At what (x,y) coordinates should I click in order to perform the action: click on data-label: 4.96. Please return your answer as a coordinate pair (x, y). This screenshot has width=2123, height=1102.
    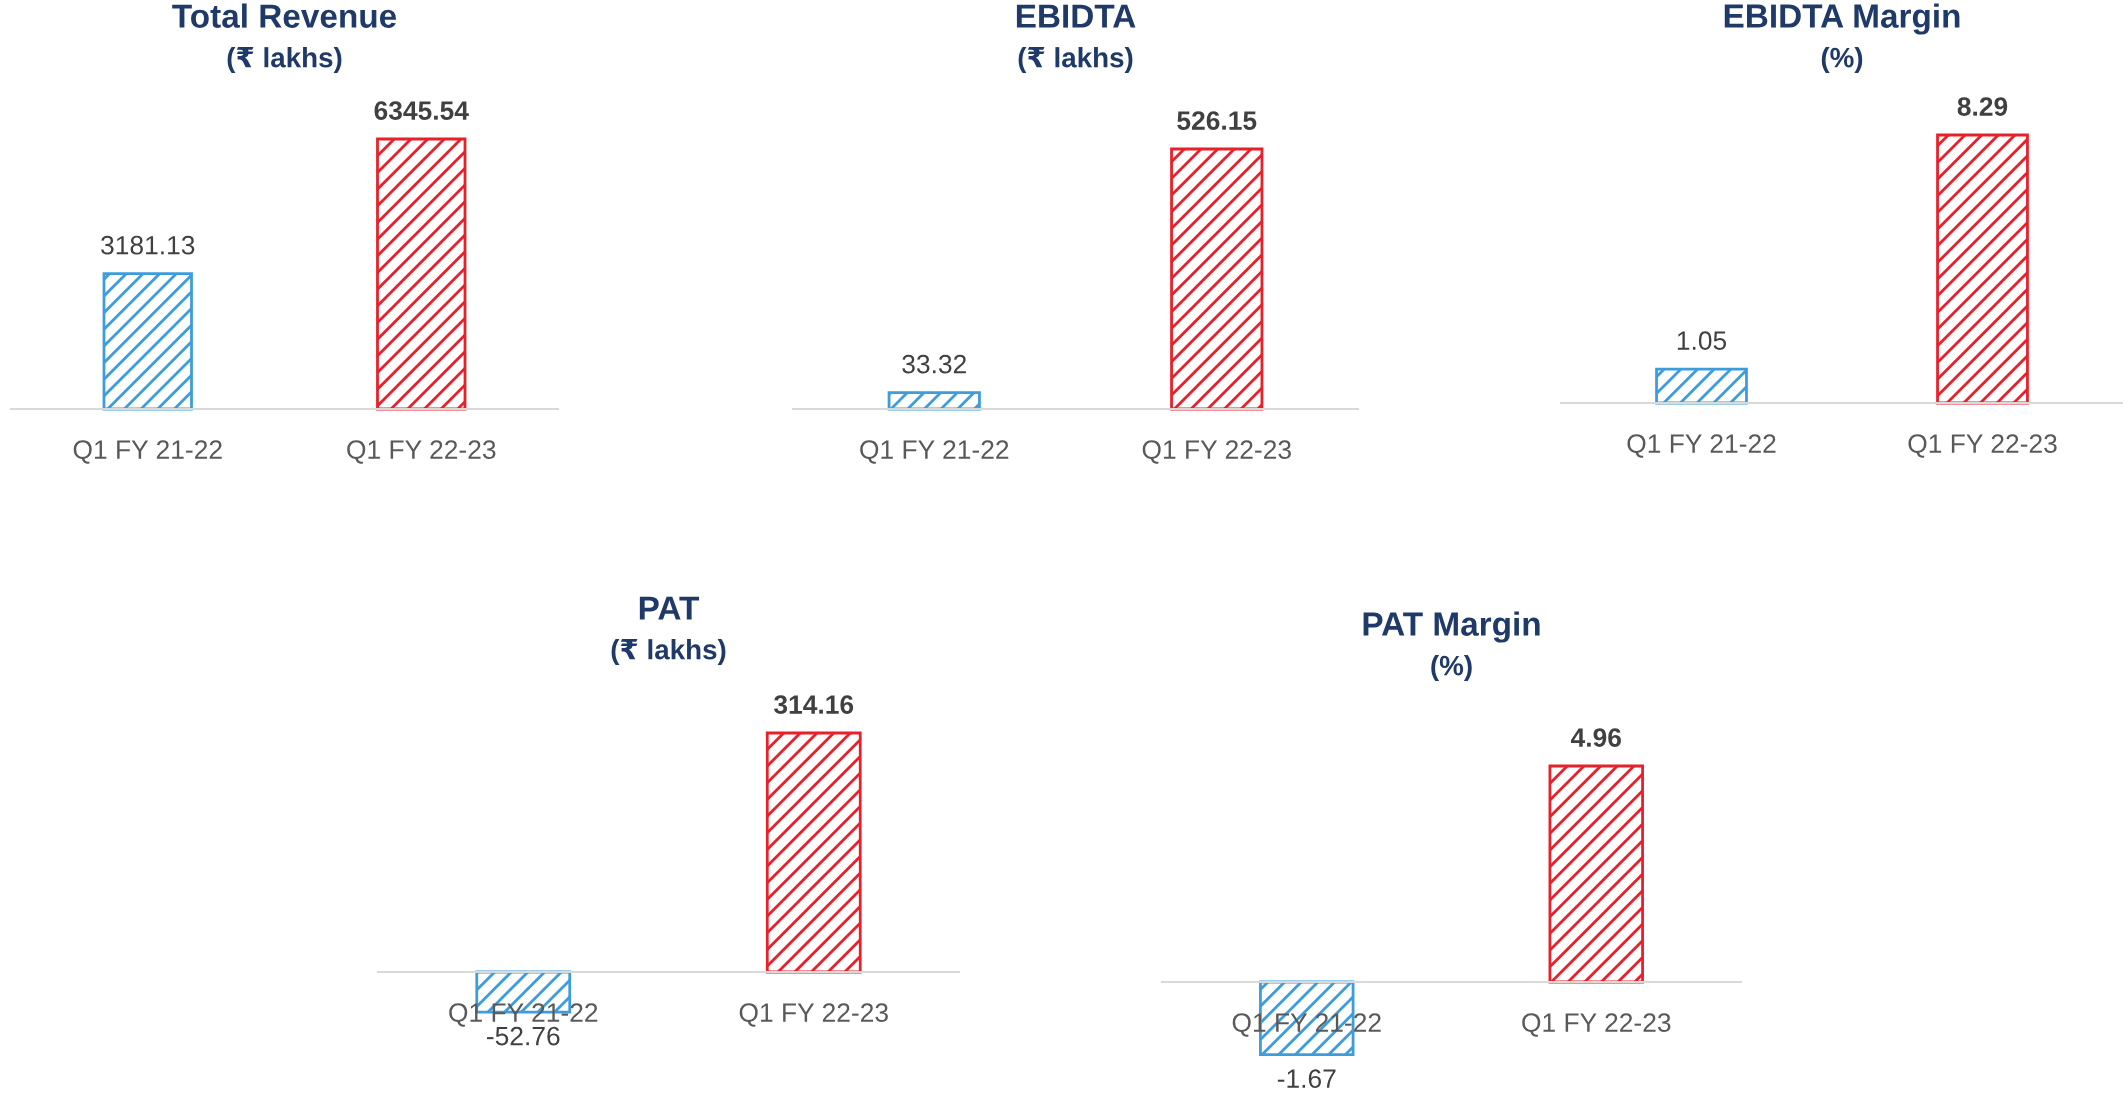
    Looking at the image, I should click on (1595, 737).